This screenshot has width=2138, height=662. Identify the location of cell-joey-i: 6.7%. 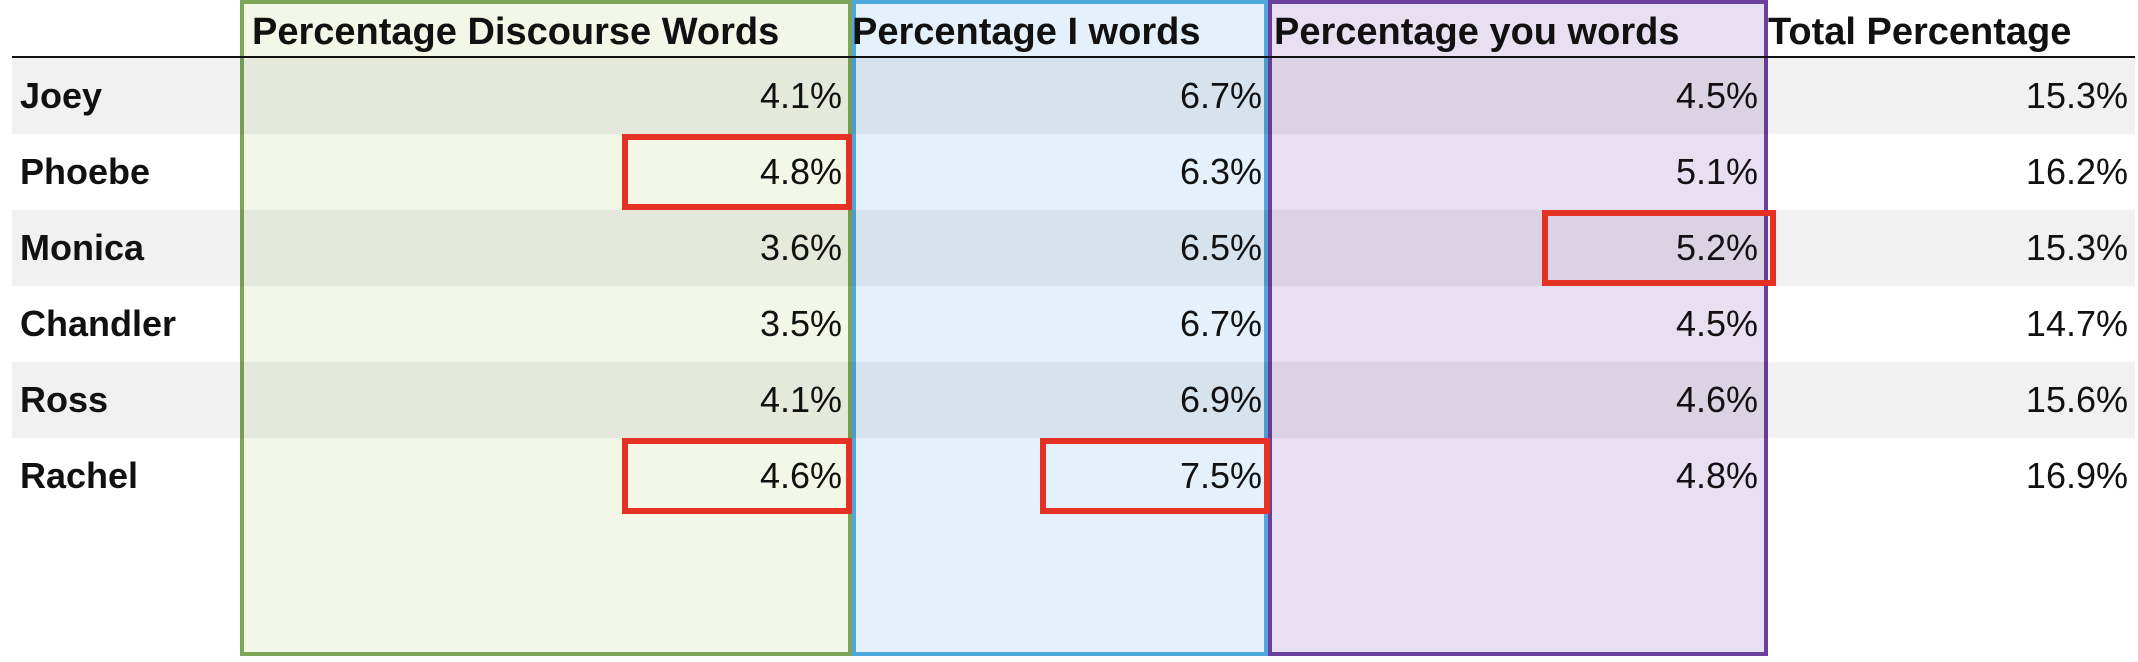
(1220, 95).